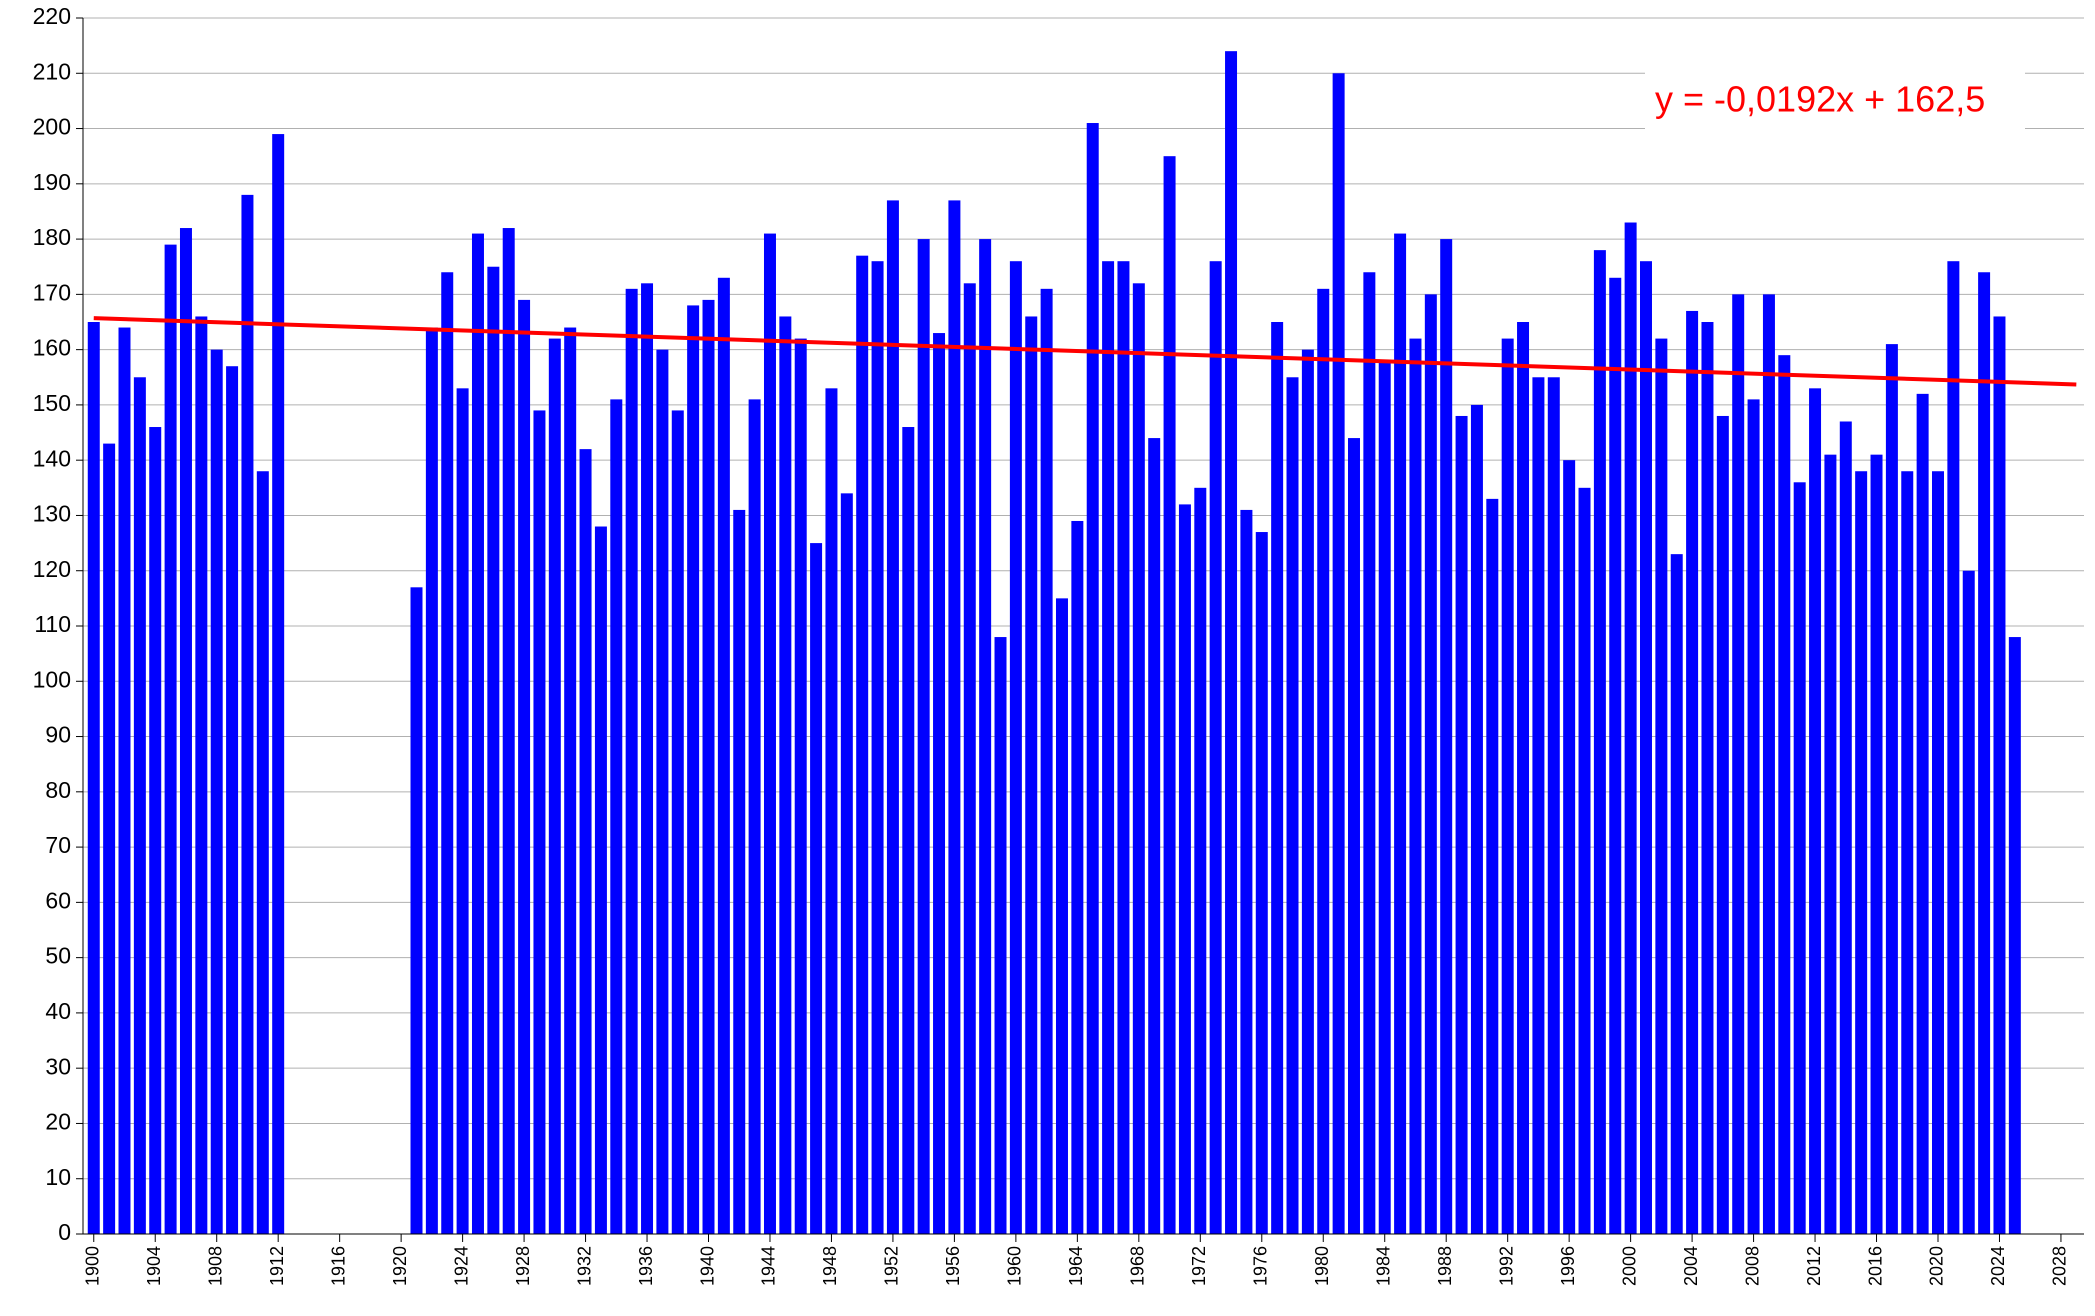 The image size is (2095, 1316). What do you see at coordinates (1506, 1266) in the screenshot?
I see `x-tick-label: 1992` at bounding box center [1506, 1266].